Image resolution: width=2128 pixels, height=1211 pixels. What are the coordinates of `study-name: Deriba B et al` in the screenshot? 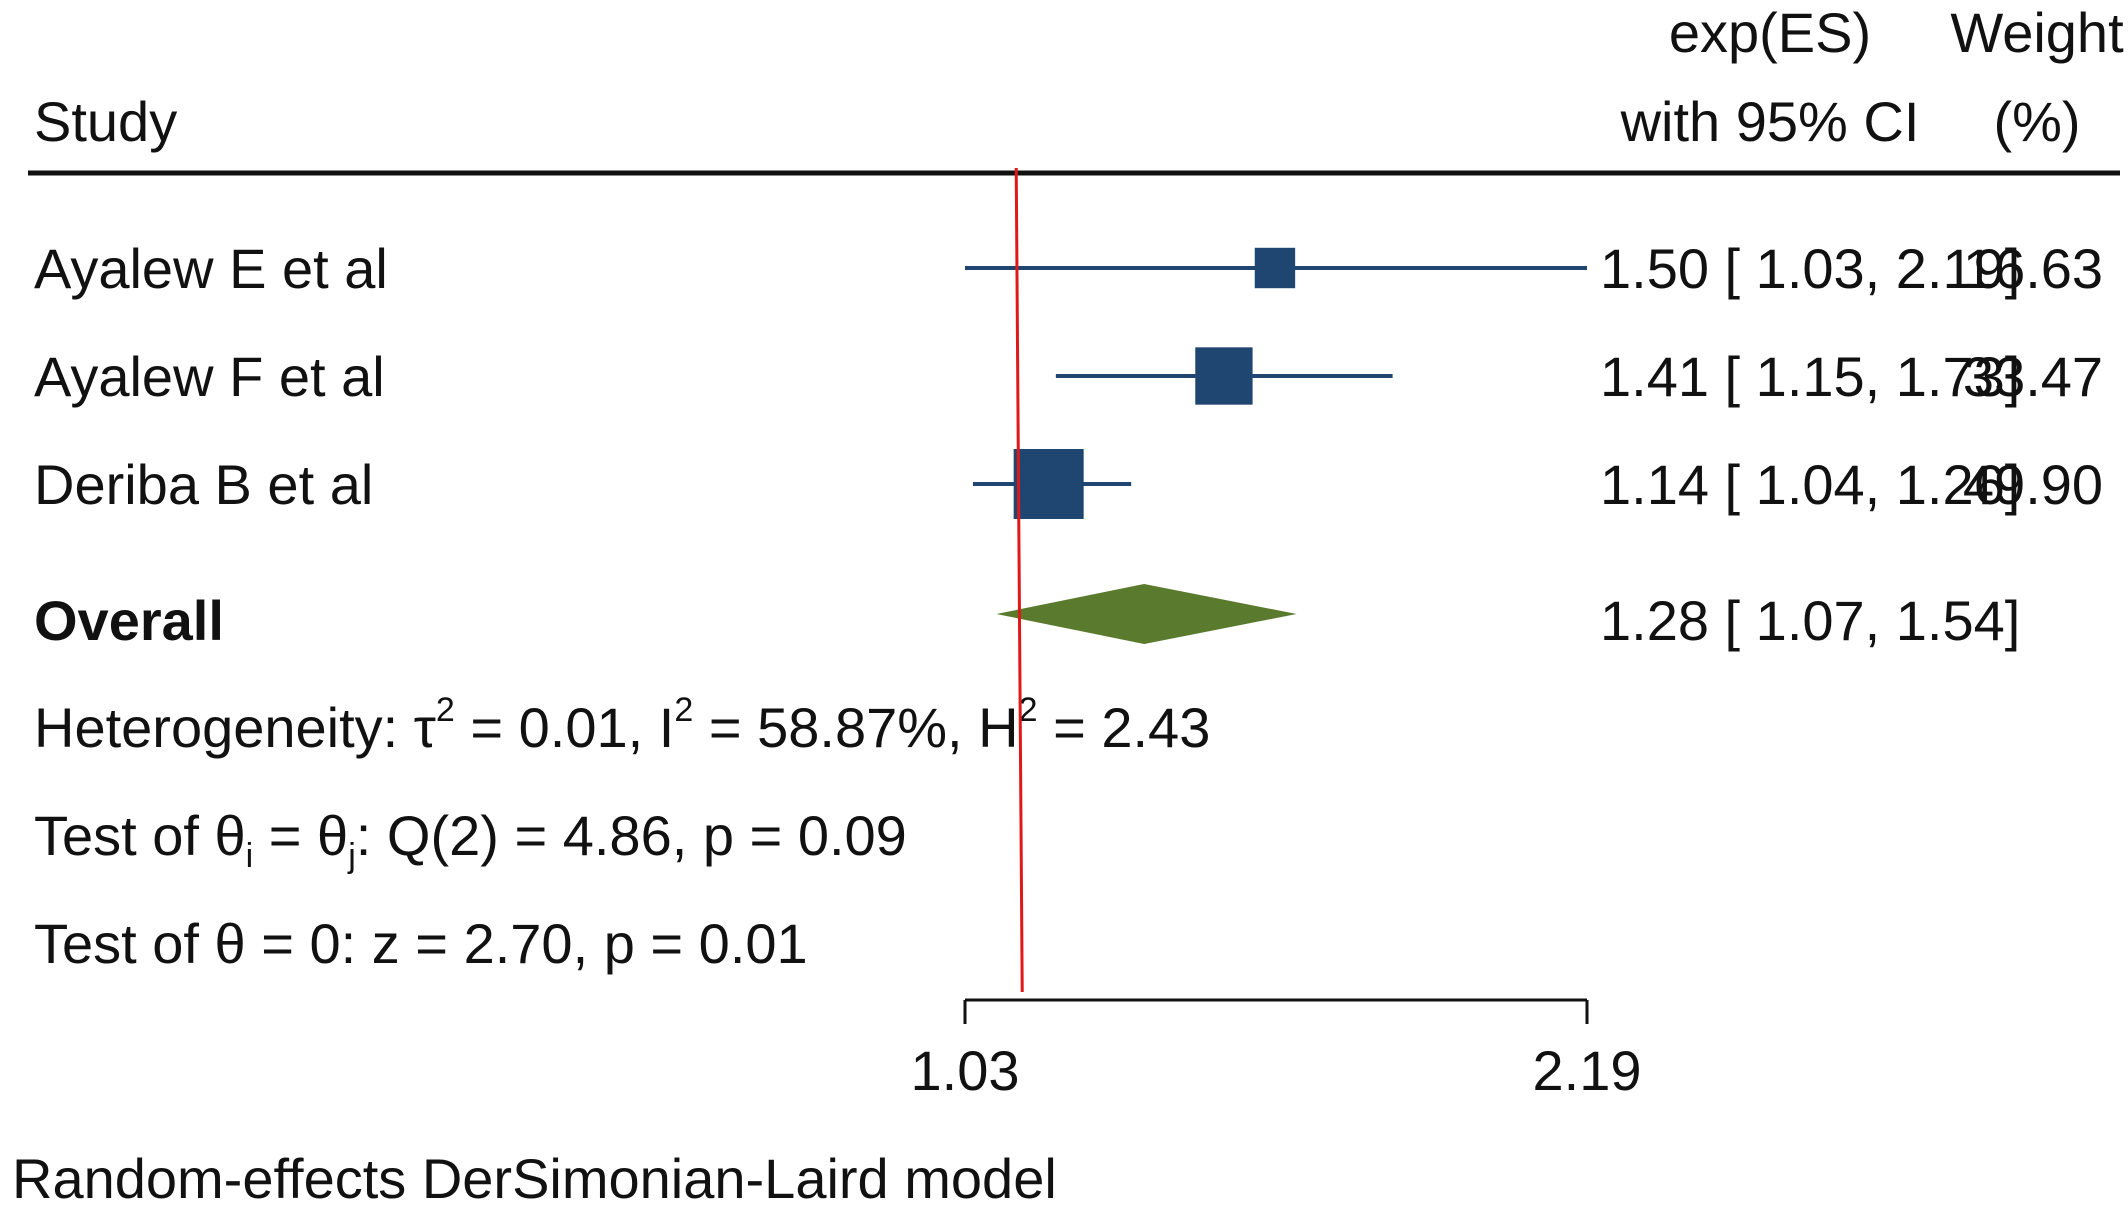 It's located at (203, 484).